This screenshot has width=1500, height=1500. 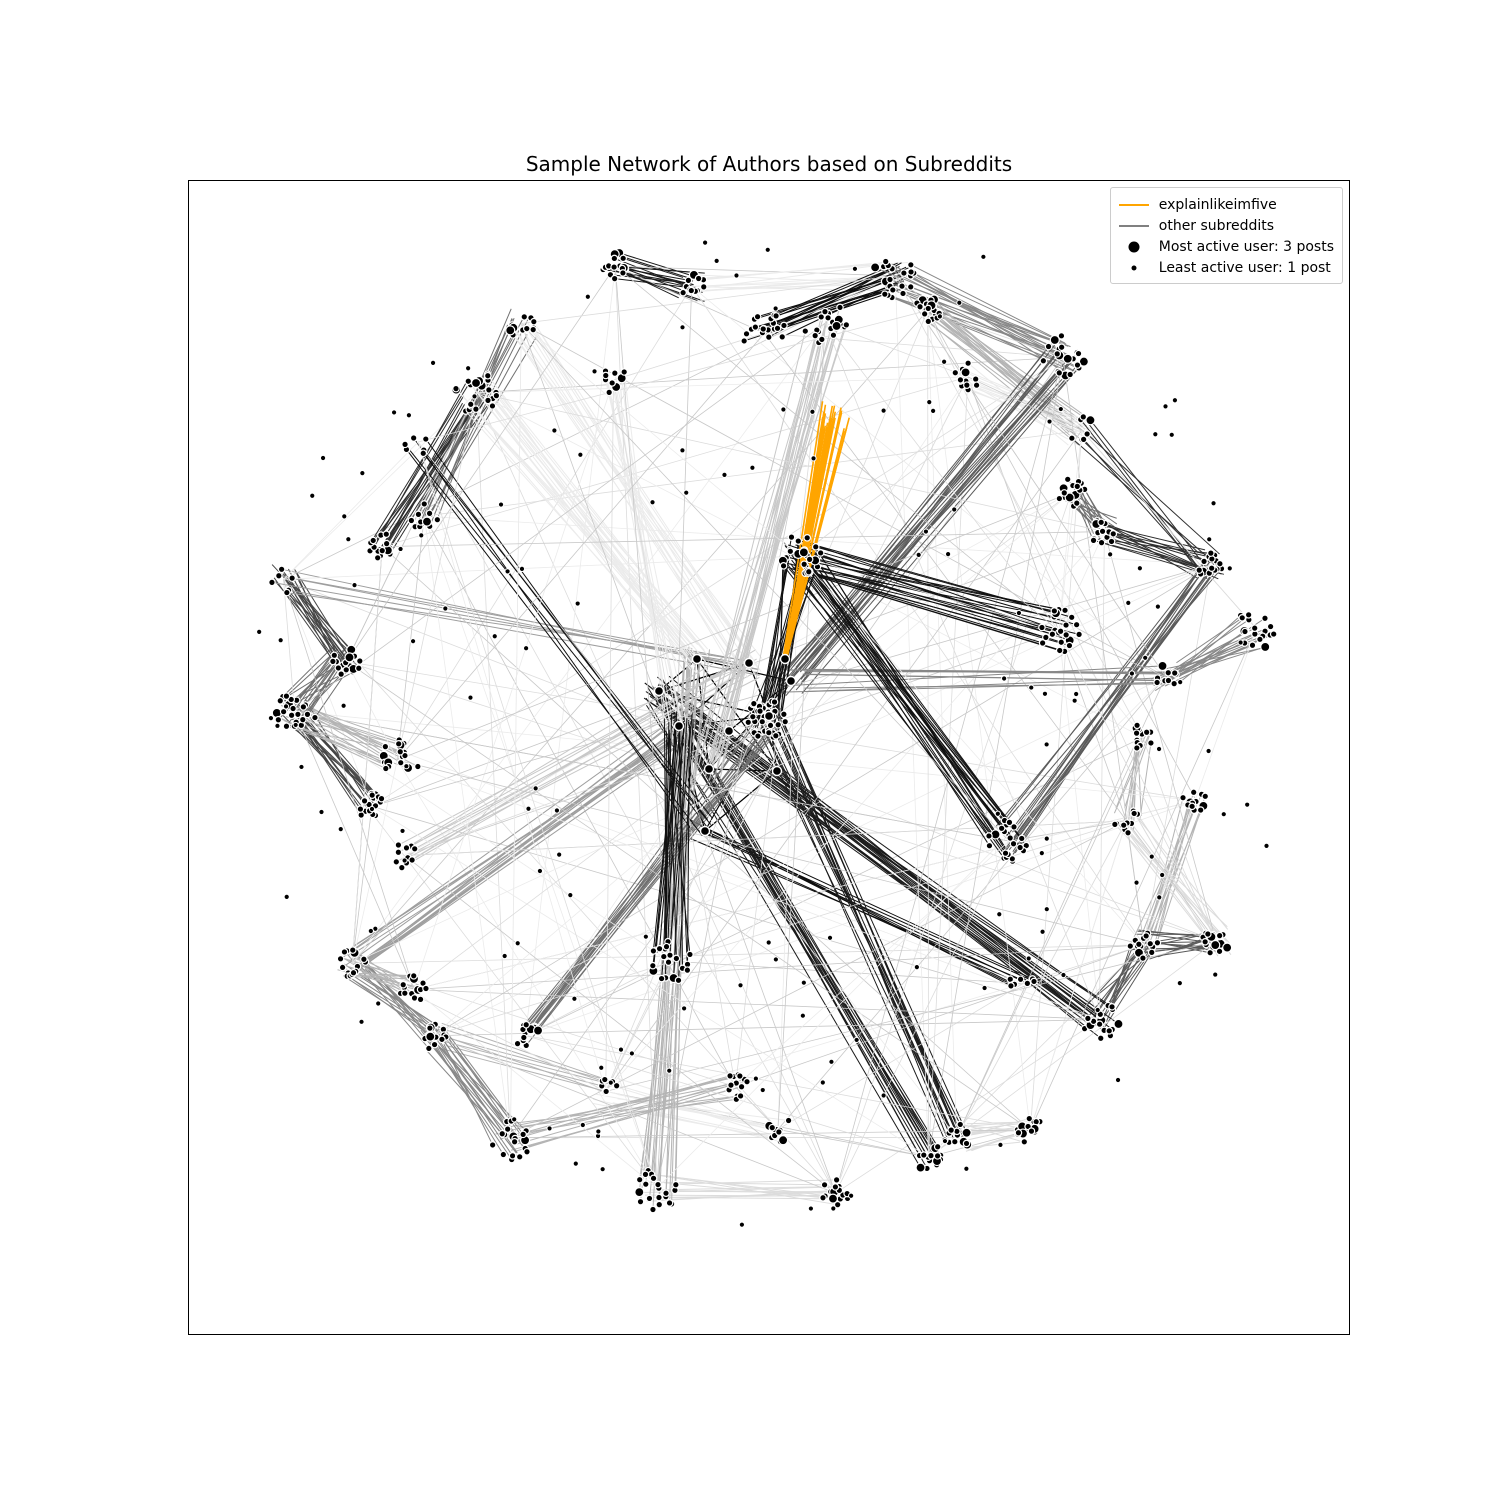 I want to click on explainlikeimfive-edge, so click(x=811, y=535).